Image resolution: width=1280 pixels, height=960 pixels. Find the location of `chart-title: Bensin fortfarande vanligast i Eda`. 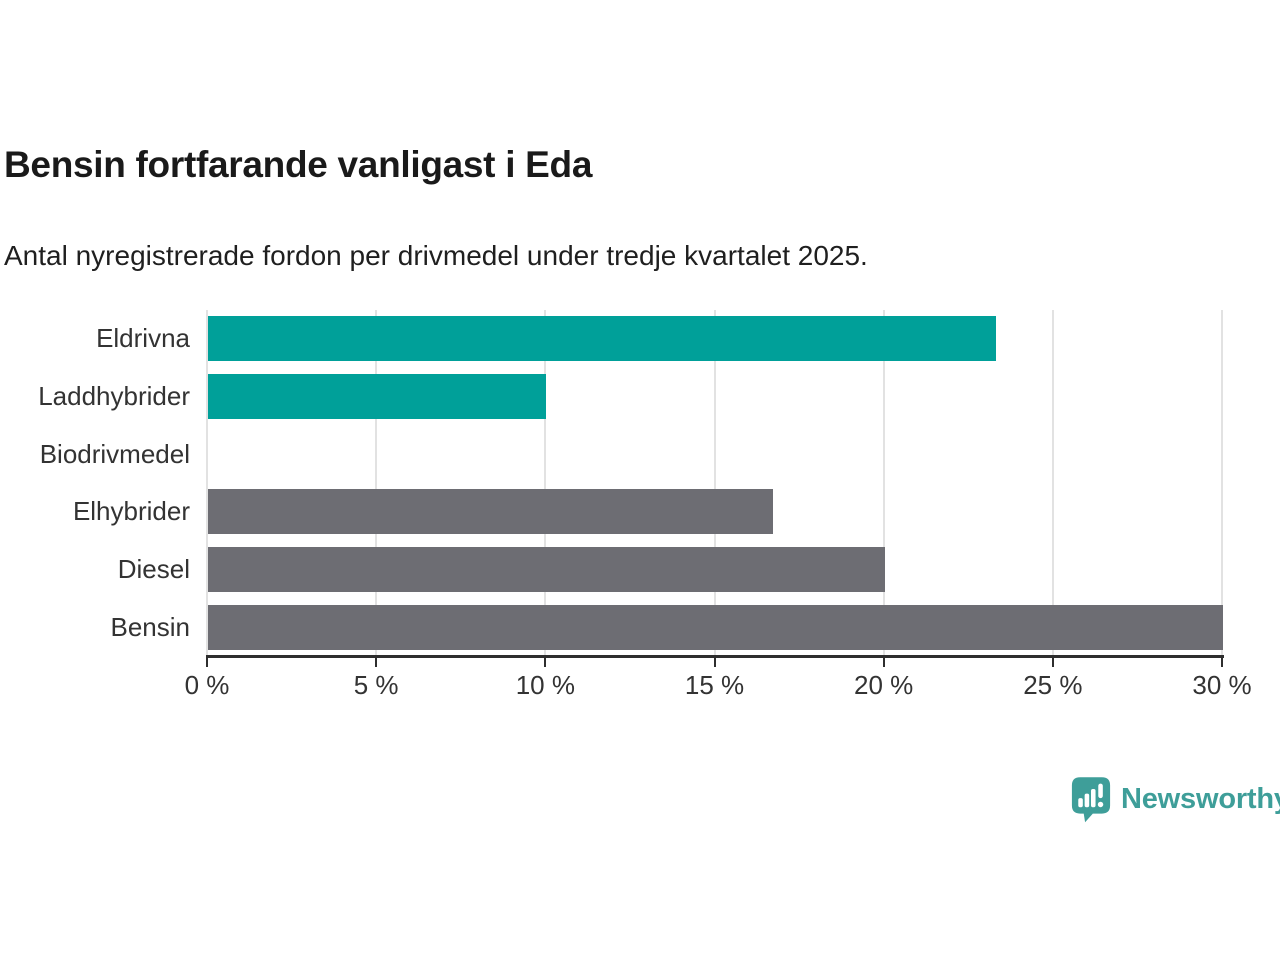

chart-title: Bensin fortfarande vanligast i Eda is located at coordinates (298, 164).